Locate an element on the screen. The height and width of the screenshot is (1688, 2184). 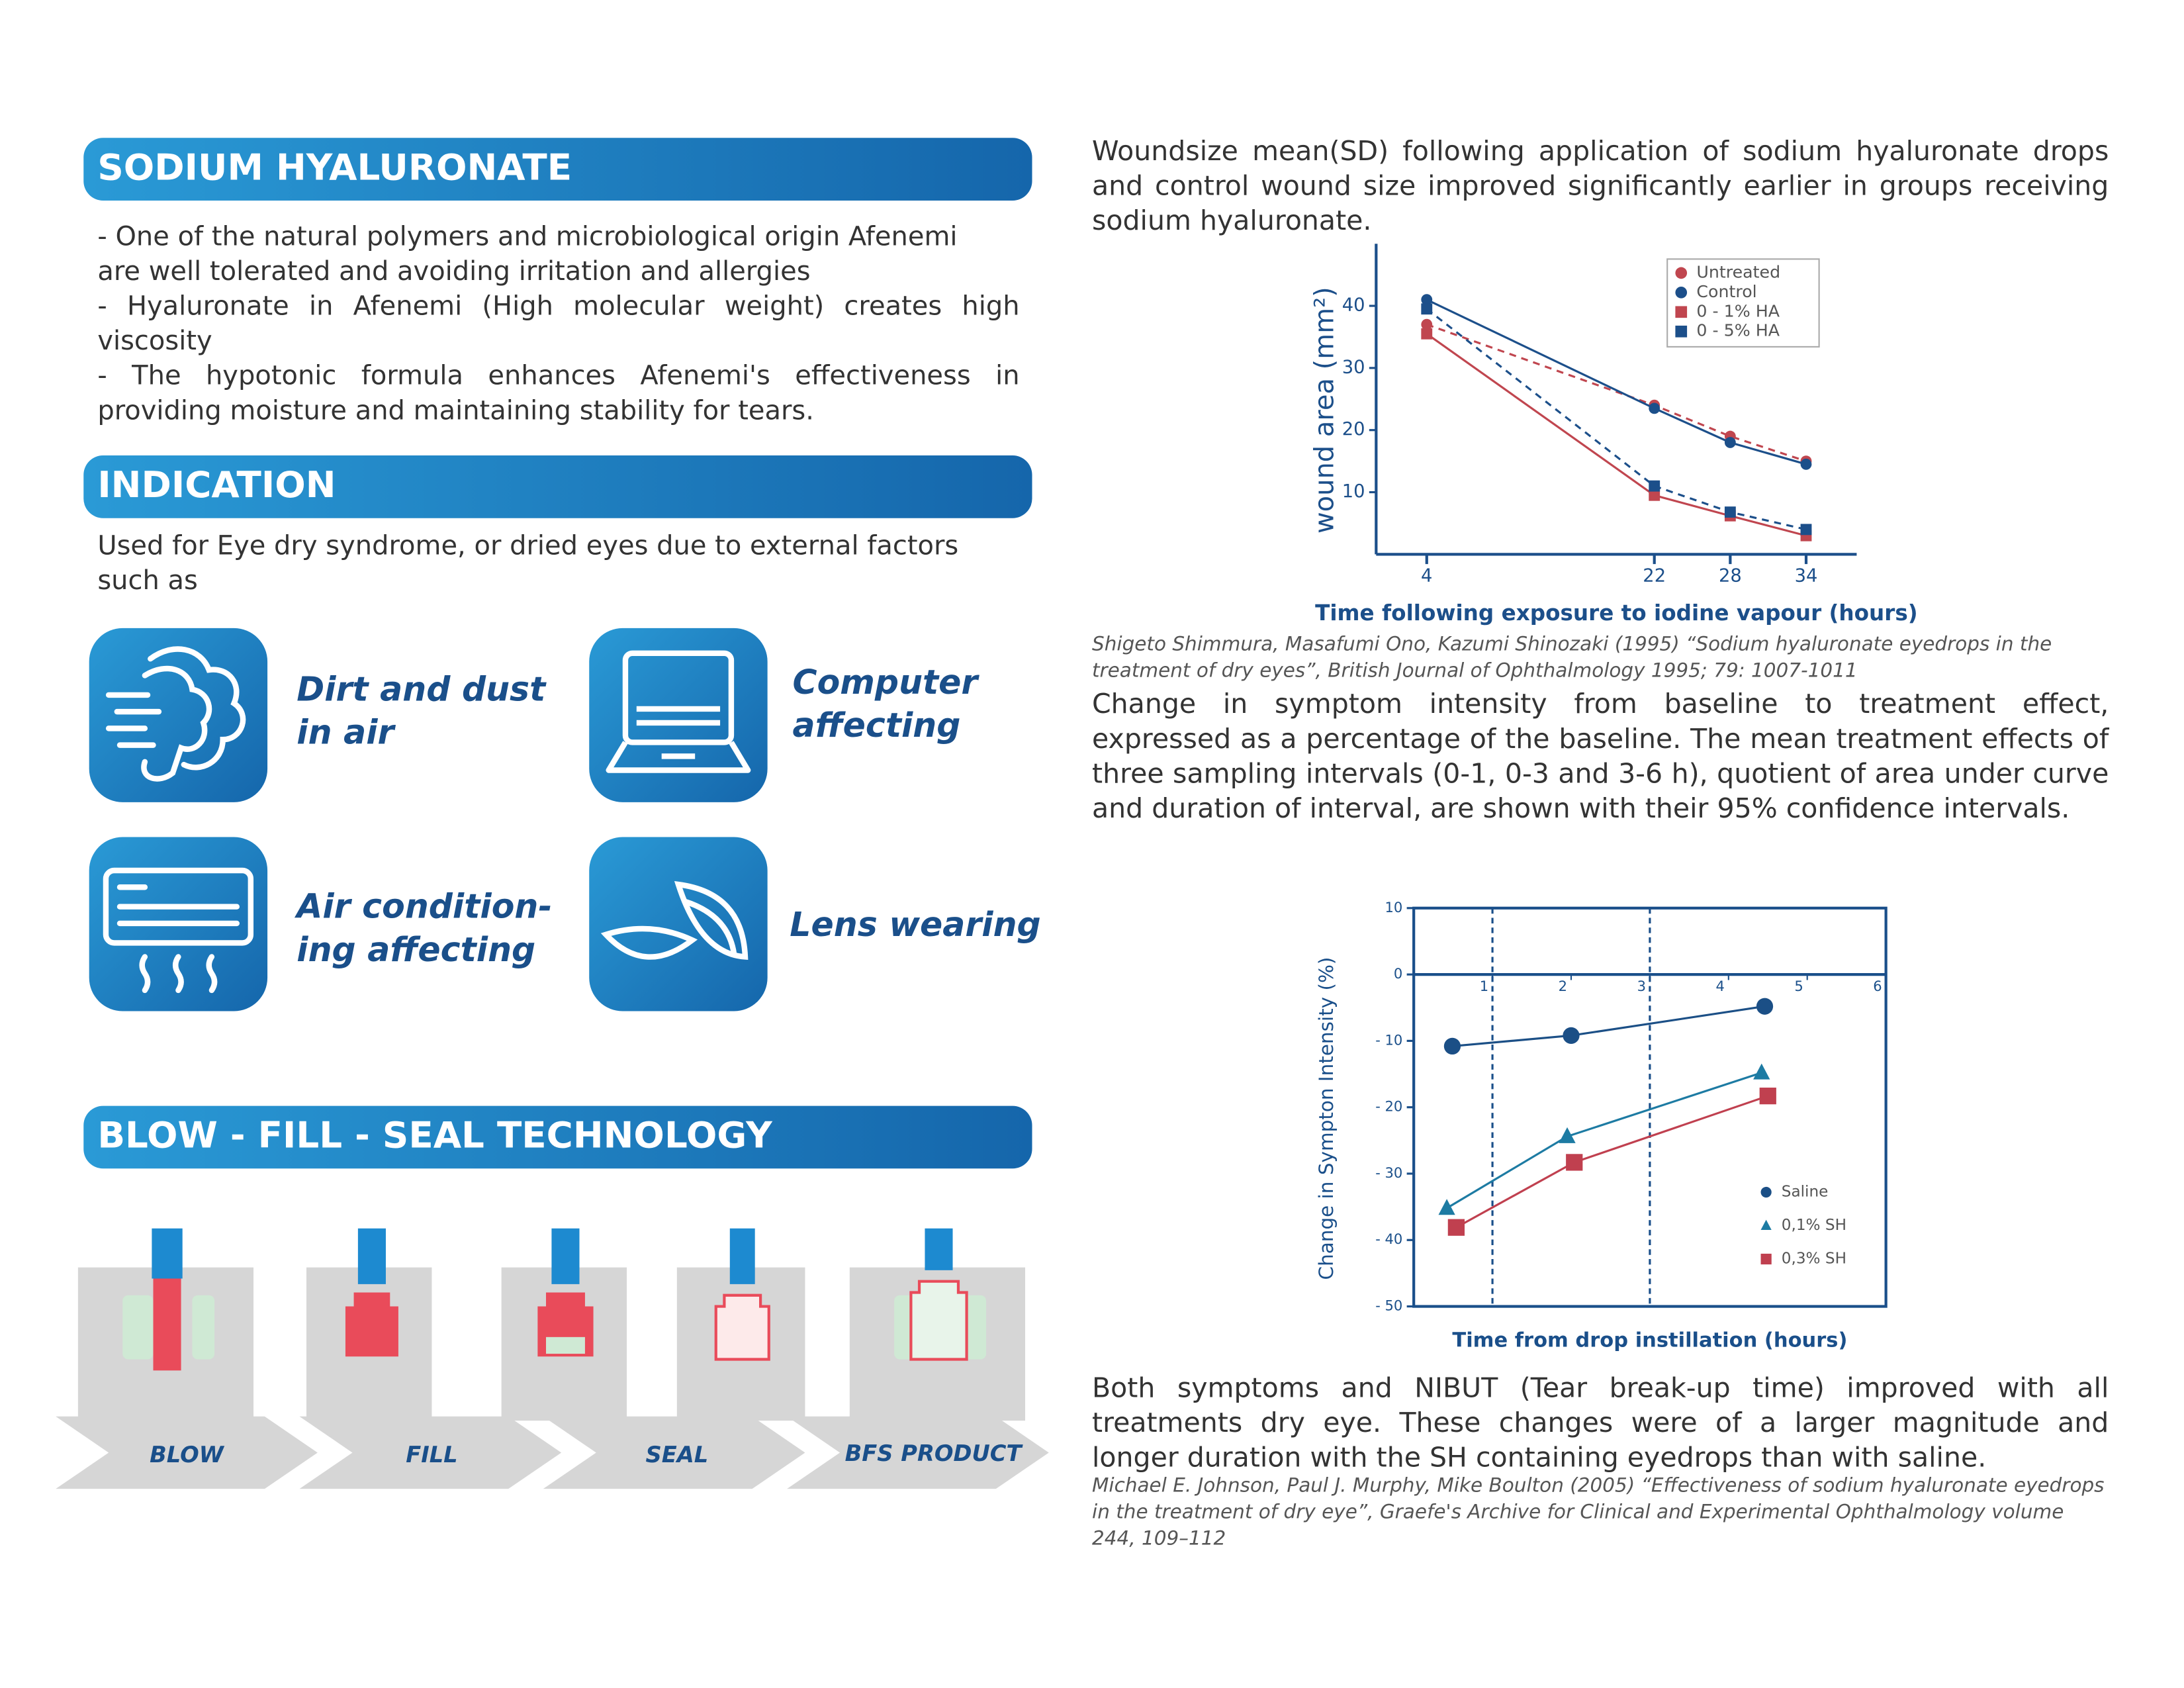
legend-label: 0 - 1% HA is located at coordinates (1738, 310).